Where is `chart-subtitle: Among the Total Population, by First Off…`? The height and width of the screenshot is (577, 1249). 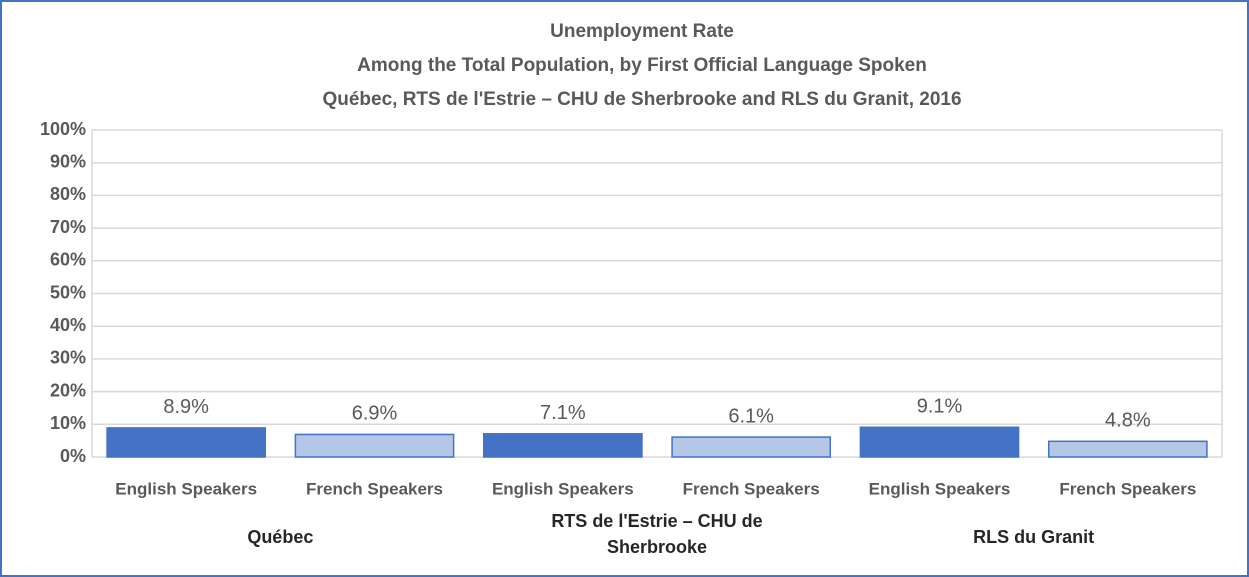
chart-subtitle: Among the Total Population, by First Off… is located at coordinates (642, 65).